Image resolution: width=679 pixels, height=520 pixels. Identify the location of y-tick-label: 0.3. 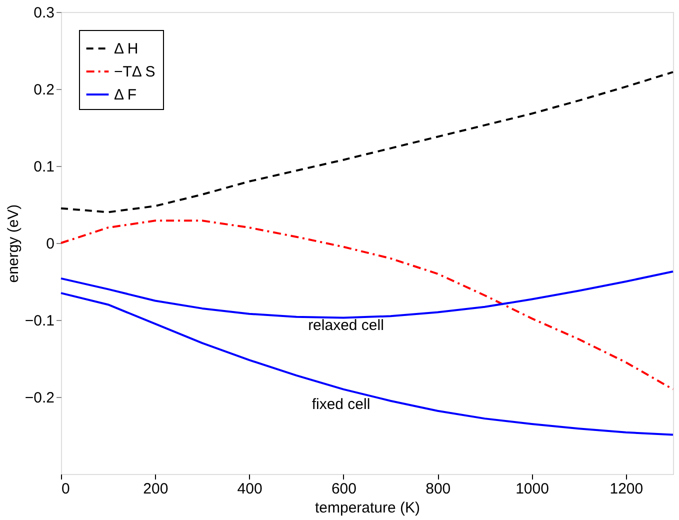
(44, 13).